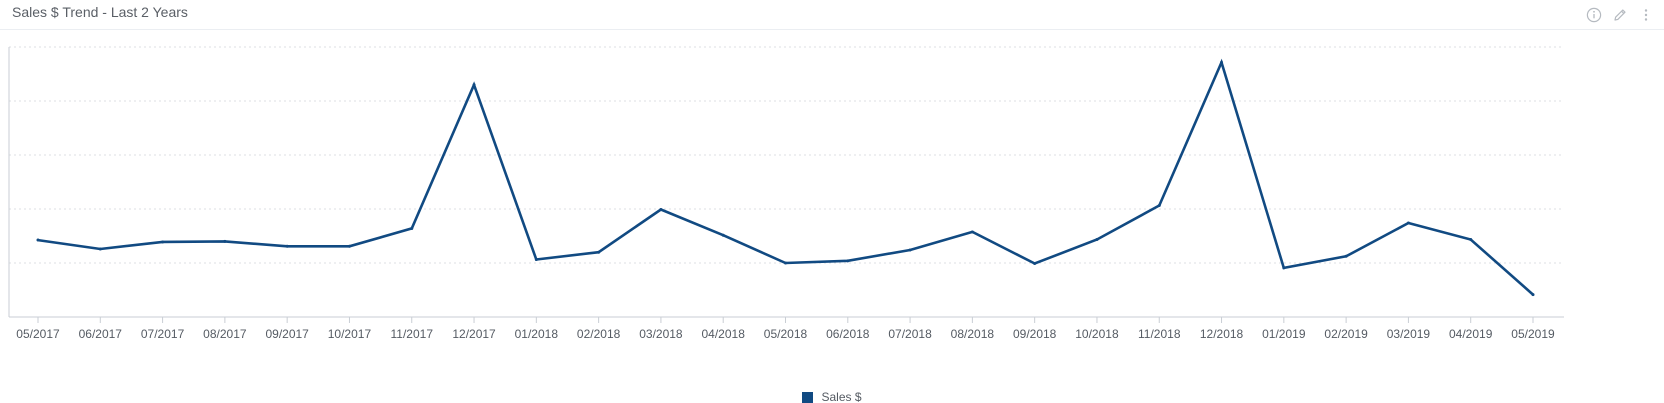  What do you see at coordinates (412, 334) in the screenshot?
I see `x-tick-label: 11/2017` at bounding box center [412, 334].